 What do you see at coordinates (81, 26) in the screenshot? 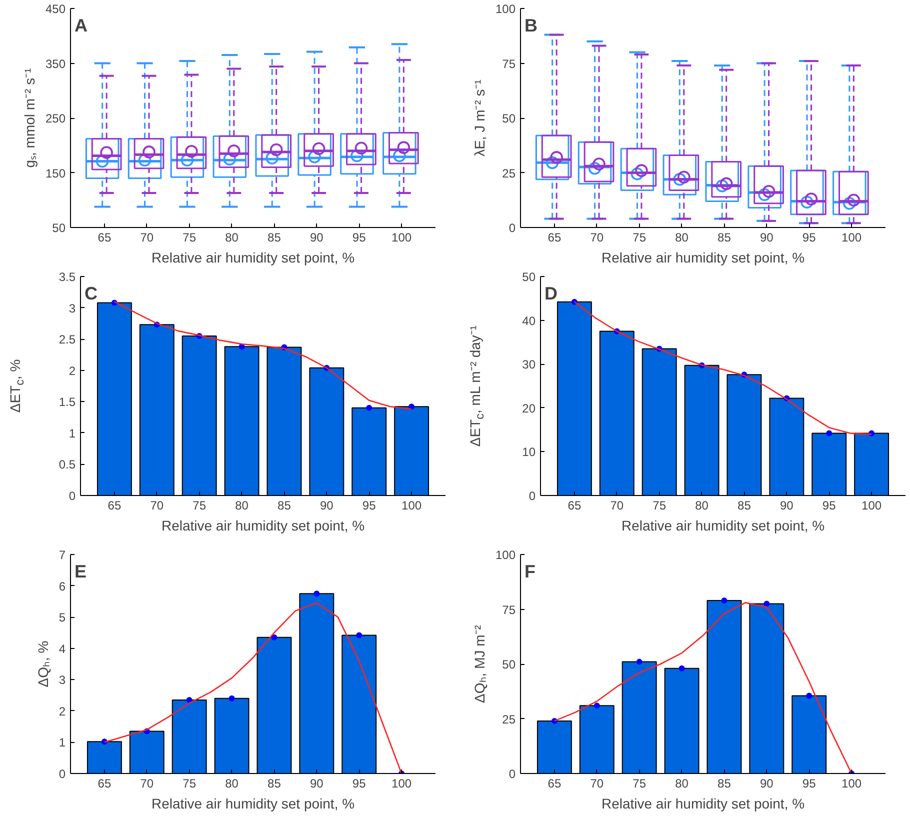
I see `chart-title: A` at bounding box center [81, 26].